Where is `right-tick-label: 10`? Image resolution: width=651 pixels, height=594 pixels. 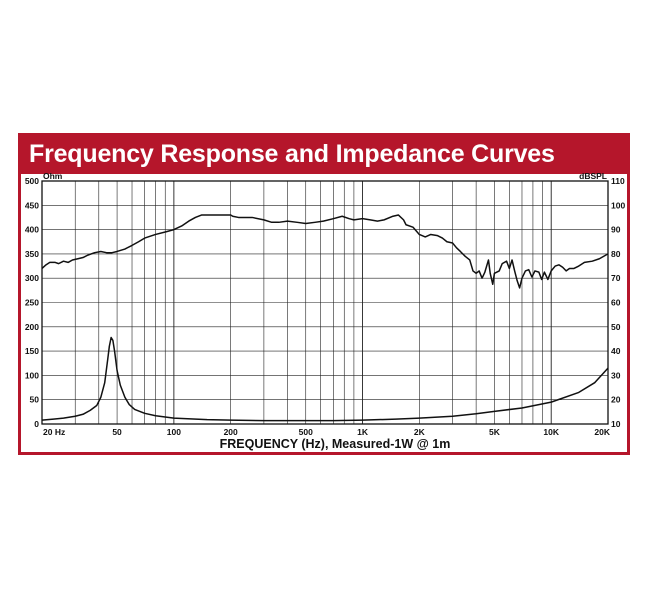 right-tick-label: 10 is located at coordinates (616, 424).